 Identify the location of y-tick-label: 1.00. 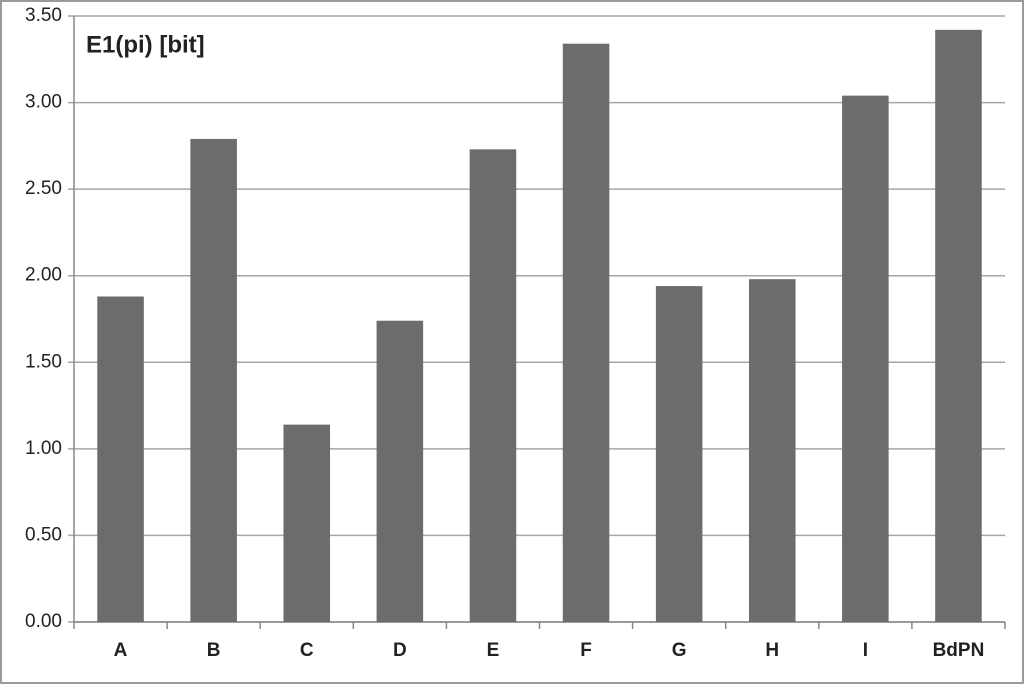
(43, 448).